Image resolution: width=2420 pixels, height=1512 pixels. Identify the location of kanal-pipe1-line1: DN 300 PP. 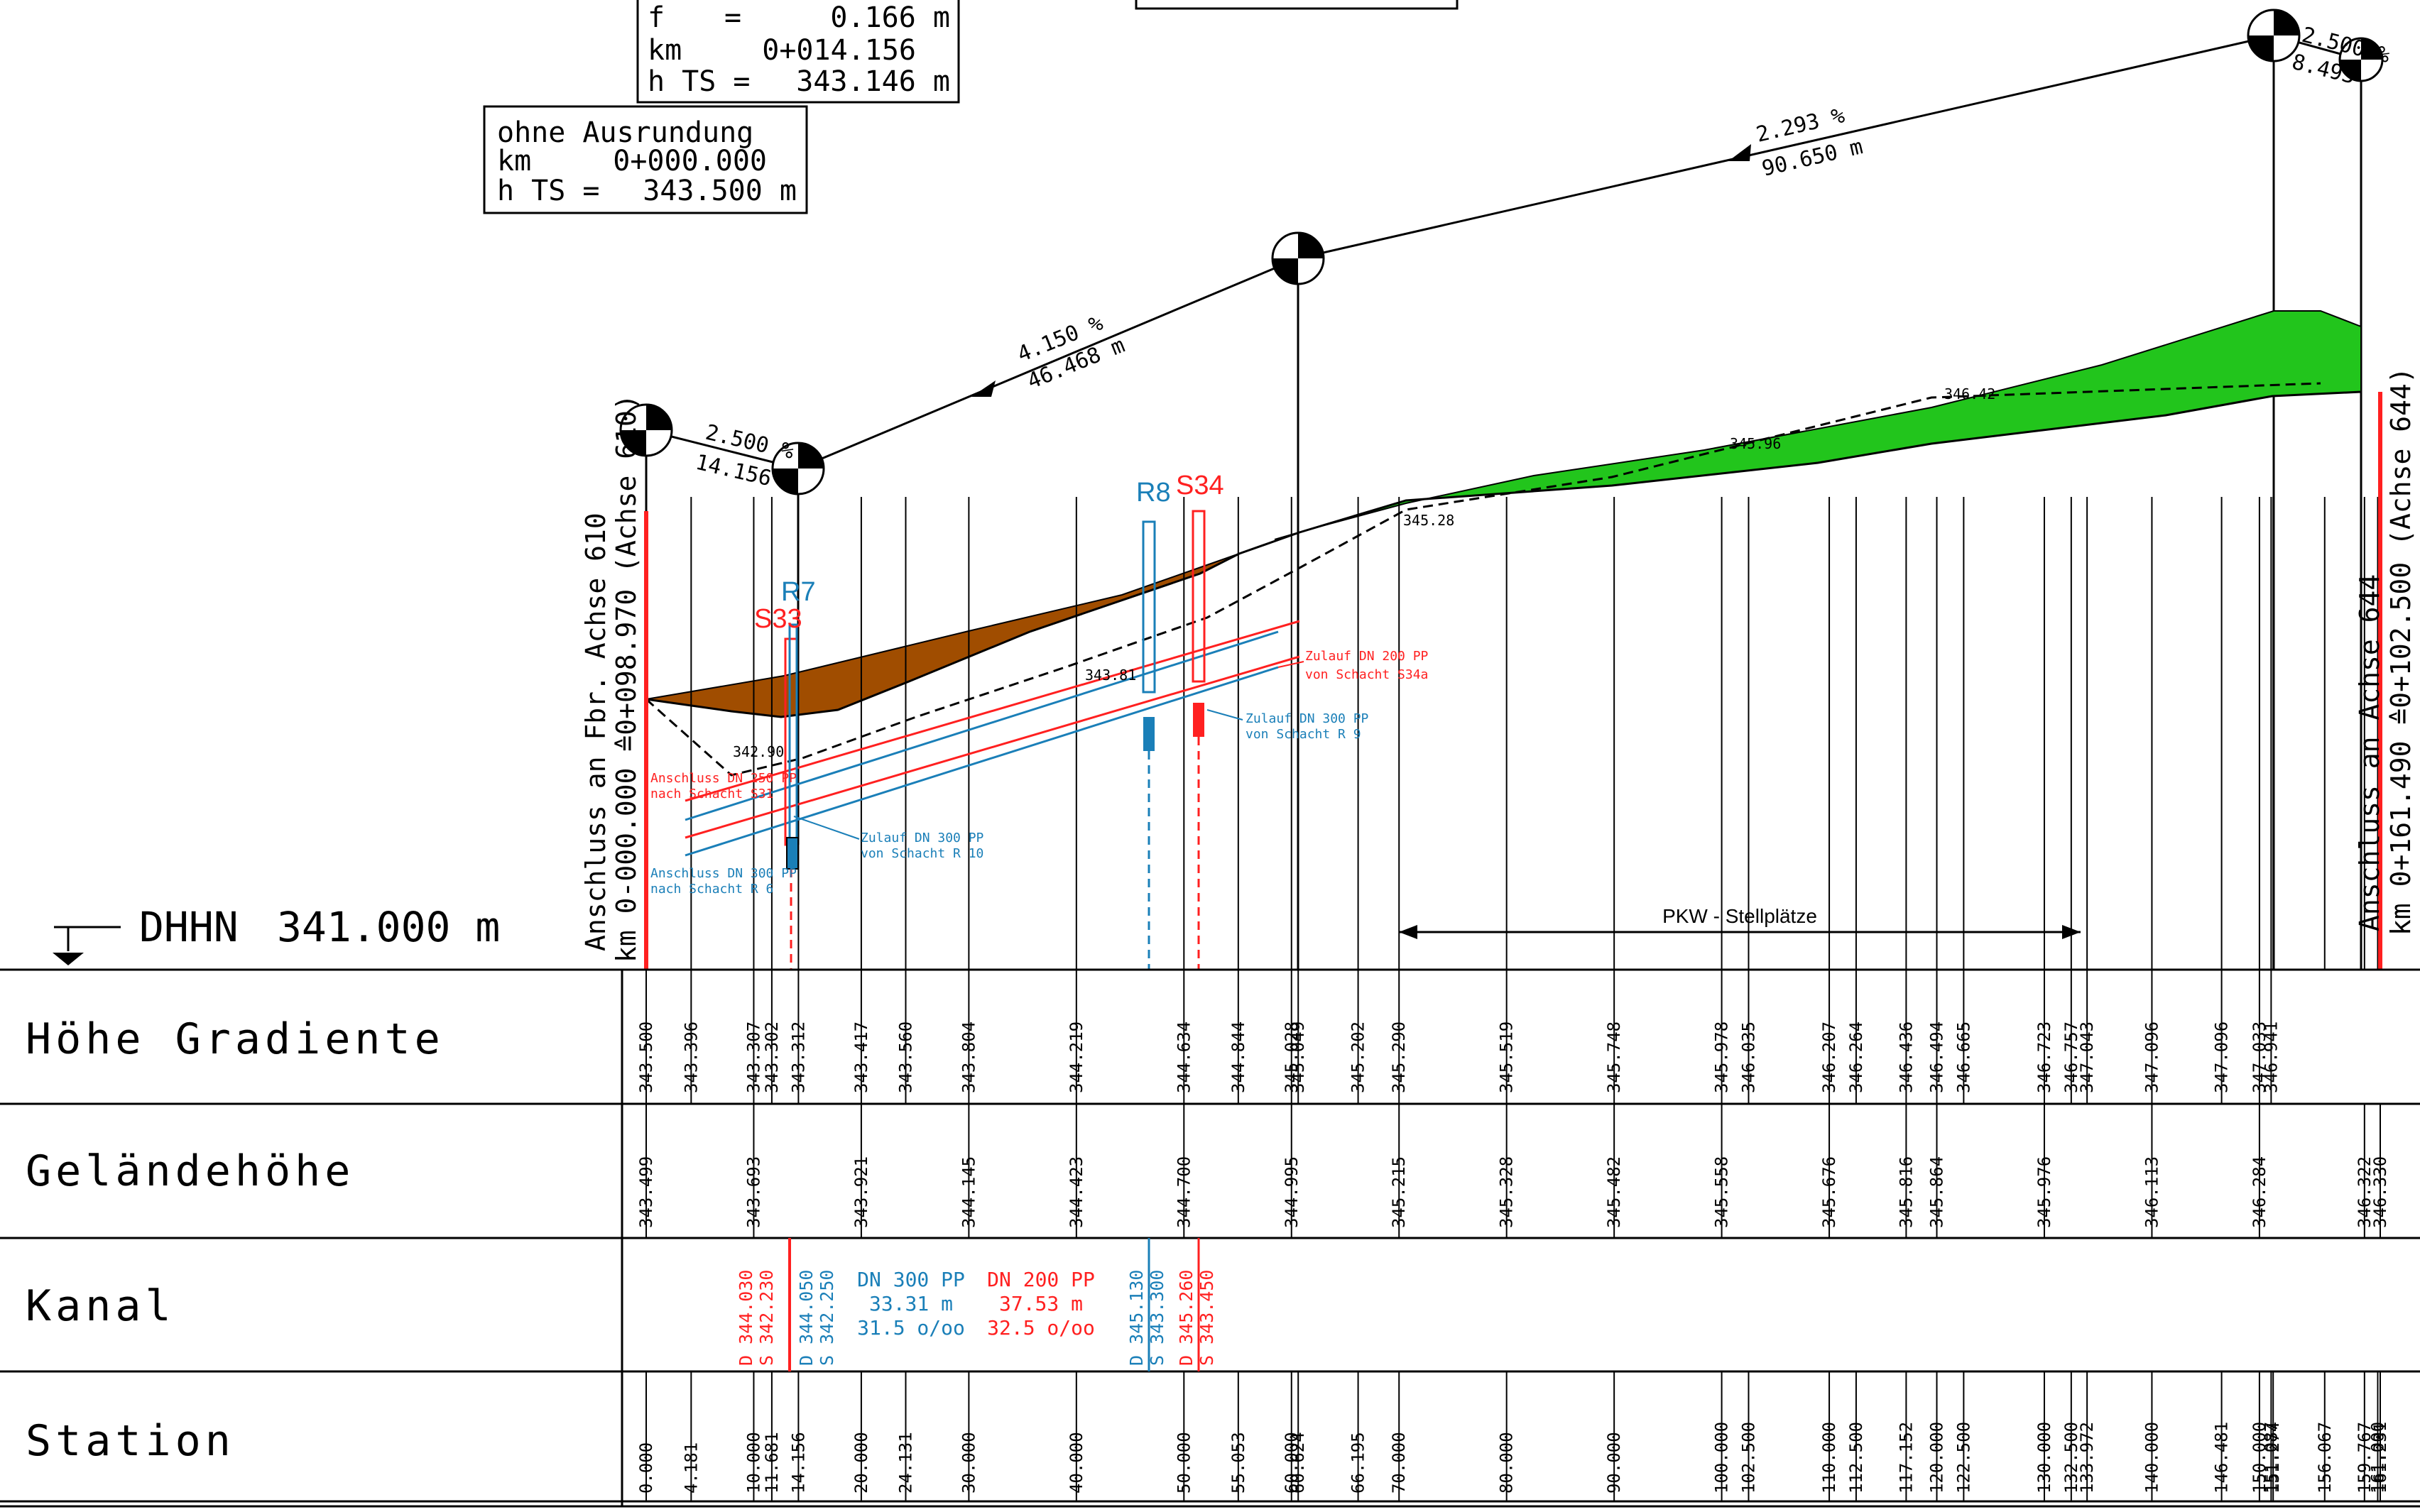
(911, 1280).